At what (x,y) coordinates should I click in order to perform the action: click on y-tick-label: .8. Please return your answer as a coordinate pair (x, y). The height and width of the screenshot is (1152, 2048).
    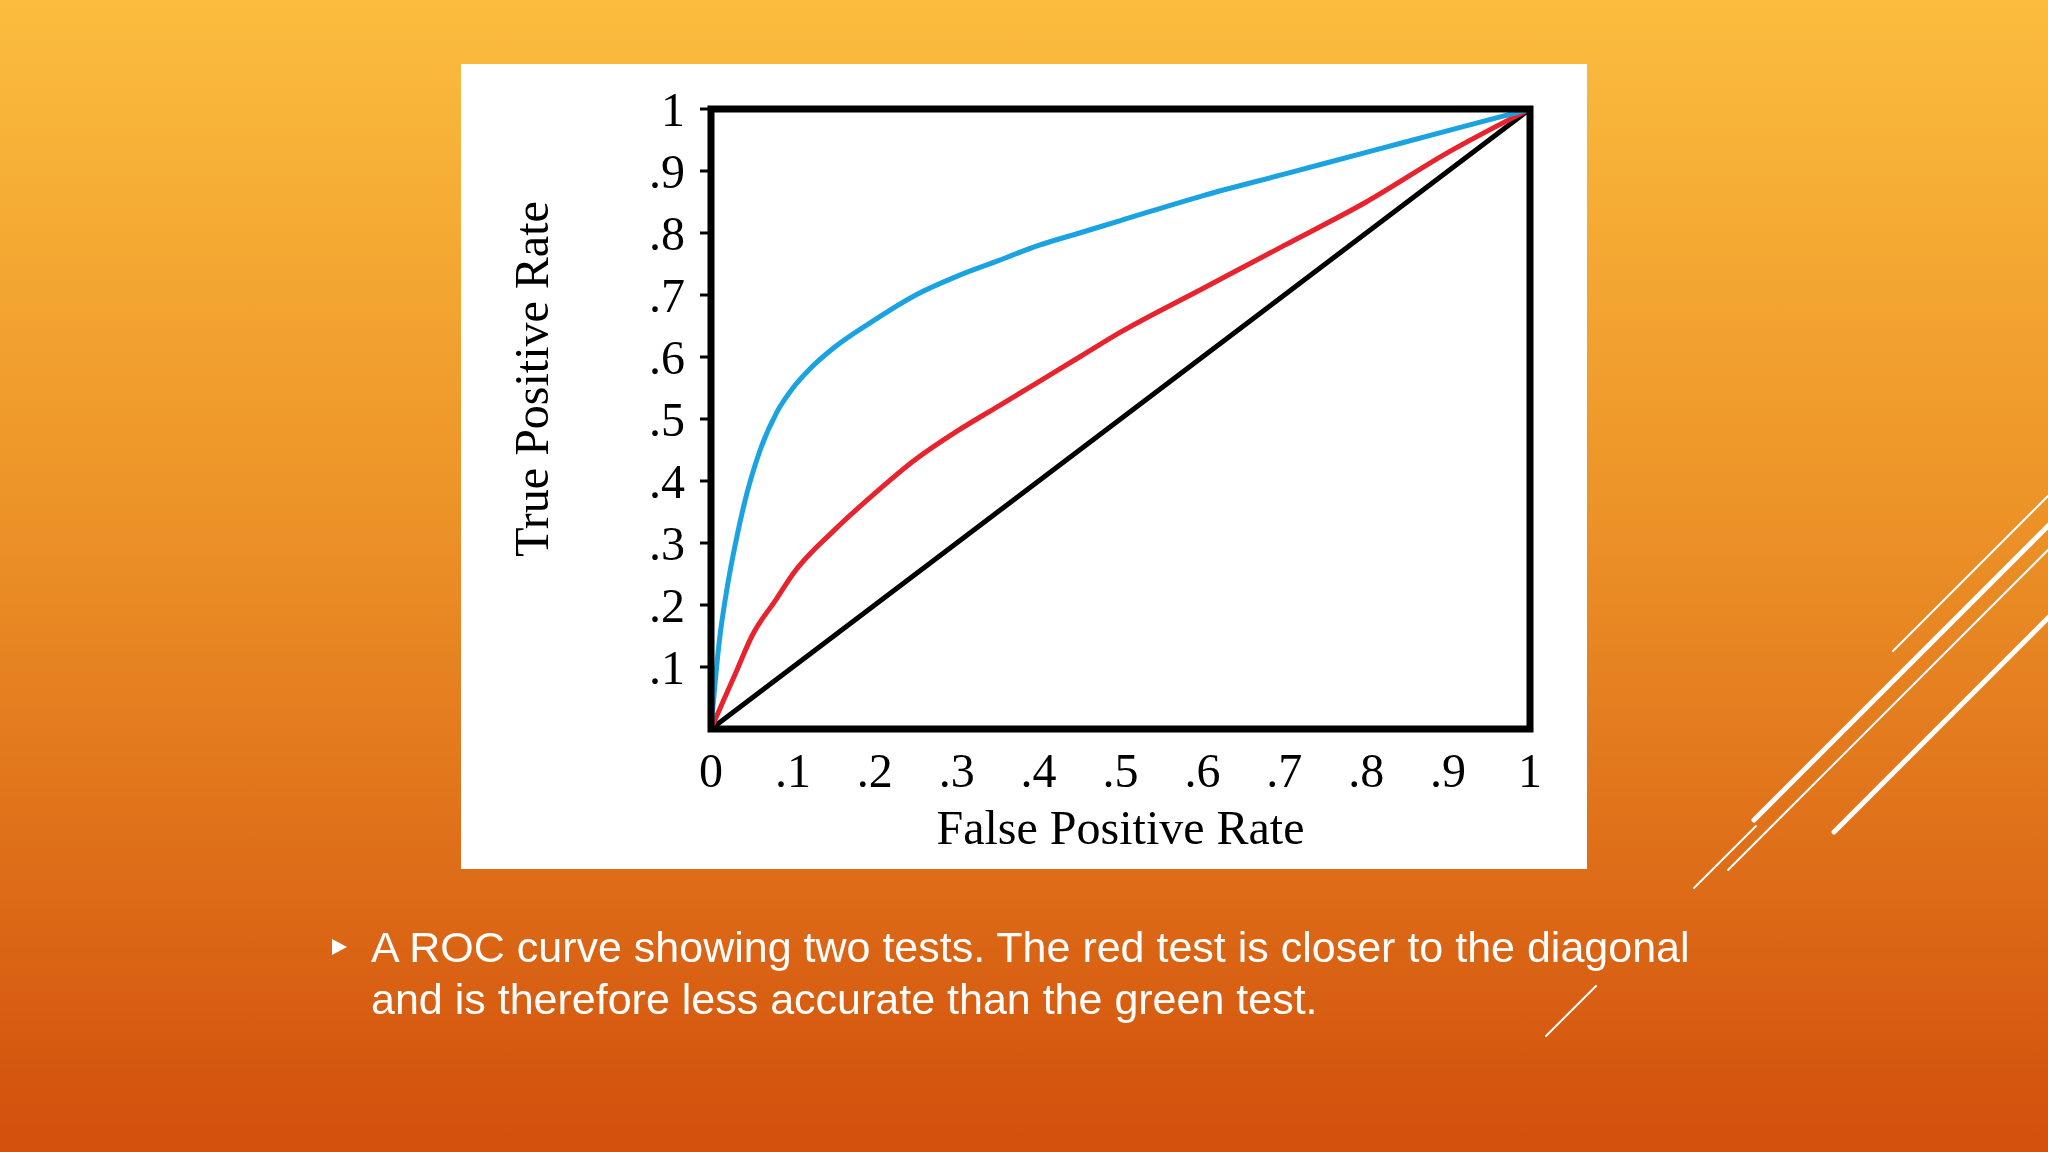
    Looking at the image, I should click on (667, 233).